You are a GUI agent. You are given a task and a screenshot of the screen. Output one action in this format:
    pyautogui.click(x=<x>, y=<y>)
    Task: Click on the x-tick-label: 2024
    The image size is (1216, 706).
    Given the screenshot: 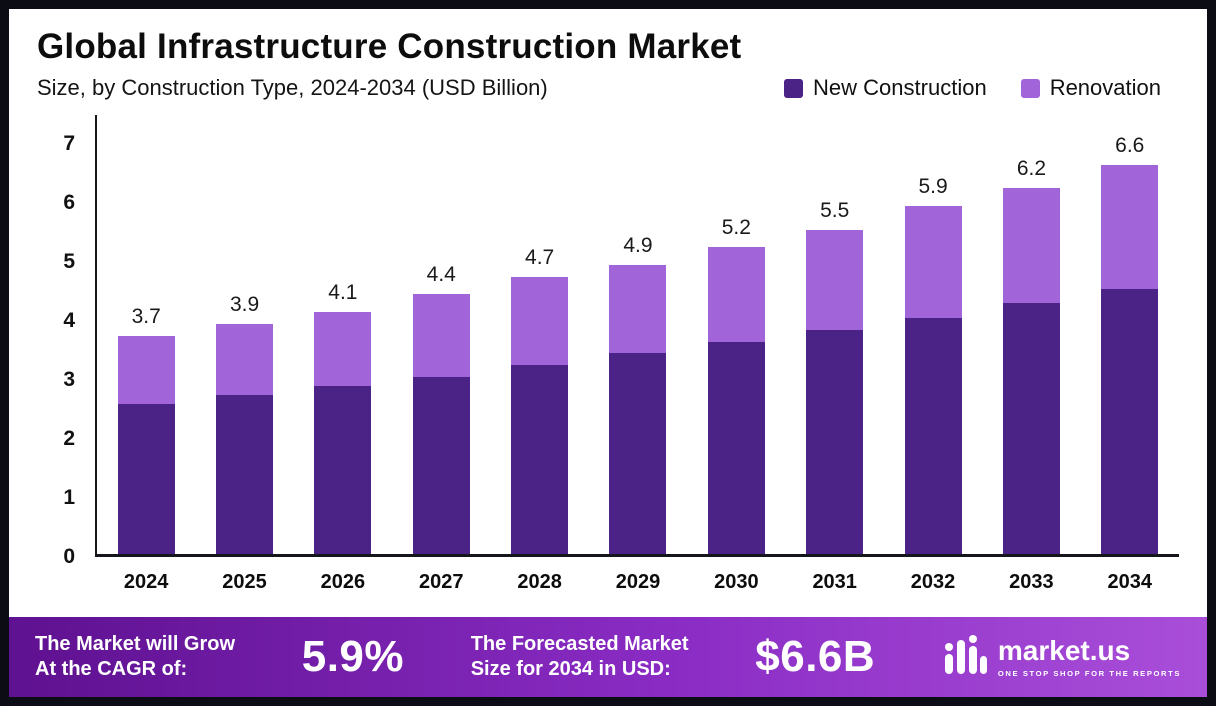 What is the action you would take?
    pyautogui.click(x=146, y=582)
    